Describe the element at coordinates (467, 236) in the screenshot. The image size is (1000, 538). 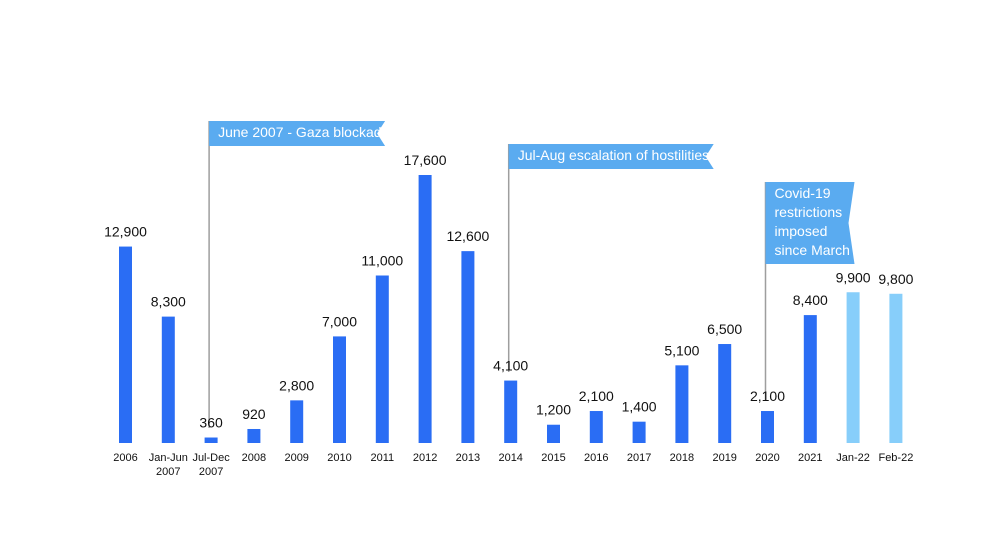
I see `value-label-8: 12,600` at that location.